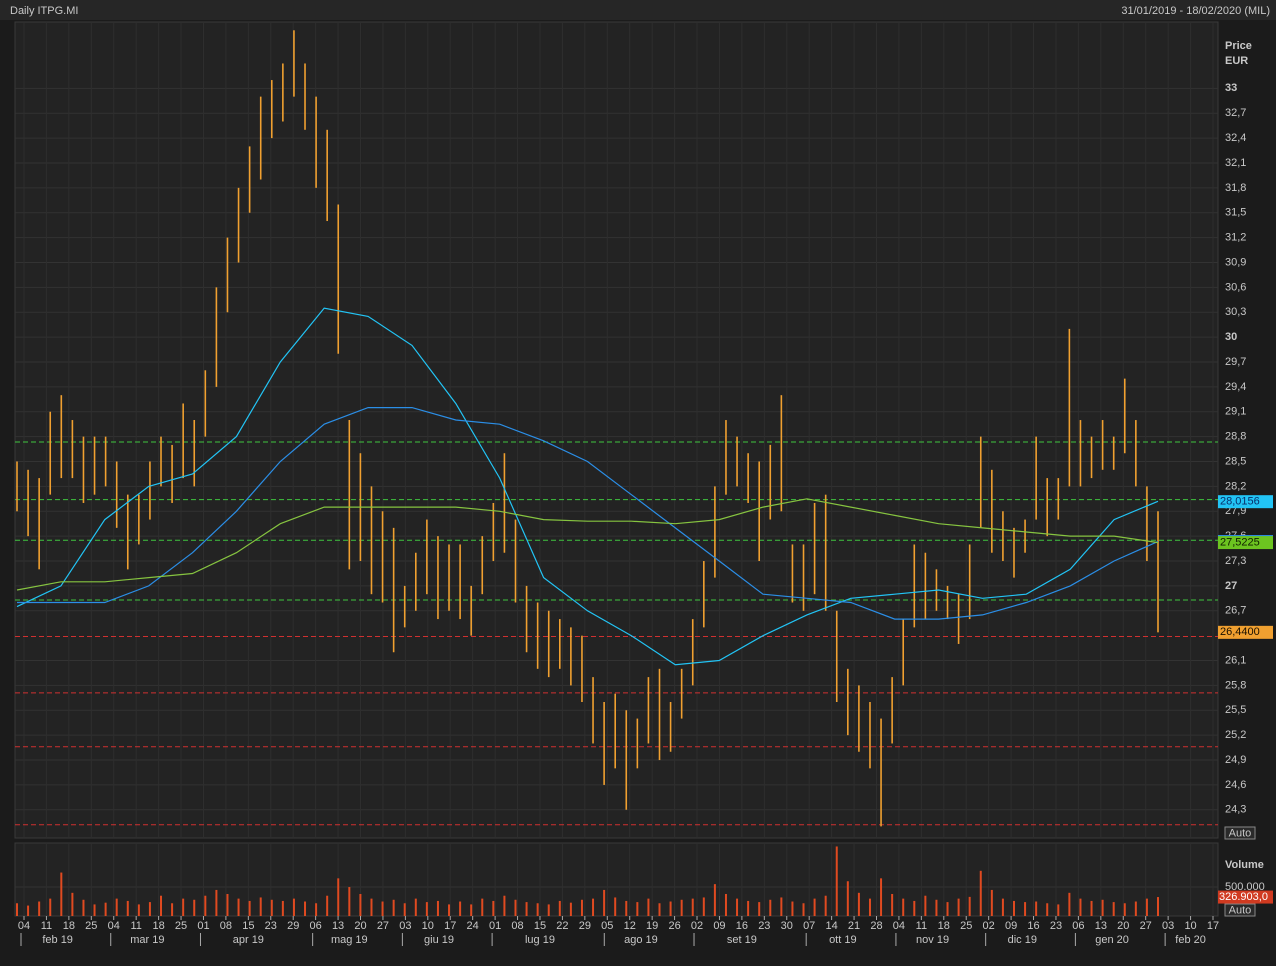  I want to click on month-label: giu 19, so click(439, 940).